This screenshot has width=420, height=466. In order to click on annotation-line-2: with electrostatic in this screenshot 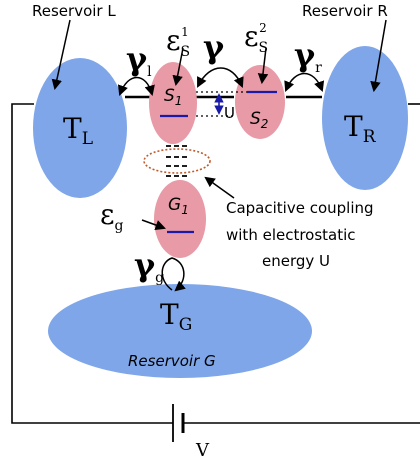, I will do `click(291, 235)`.